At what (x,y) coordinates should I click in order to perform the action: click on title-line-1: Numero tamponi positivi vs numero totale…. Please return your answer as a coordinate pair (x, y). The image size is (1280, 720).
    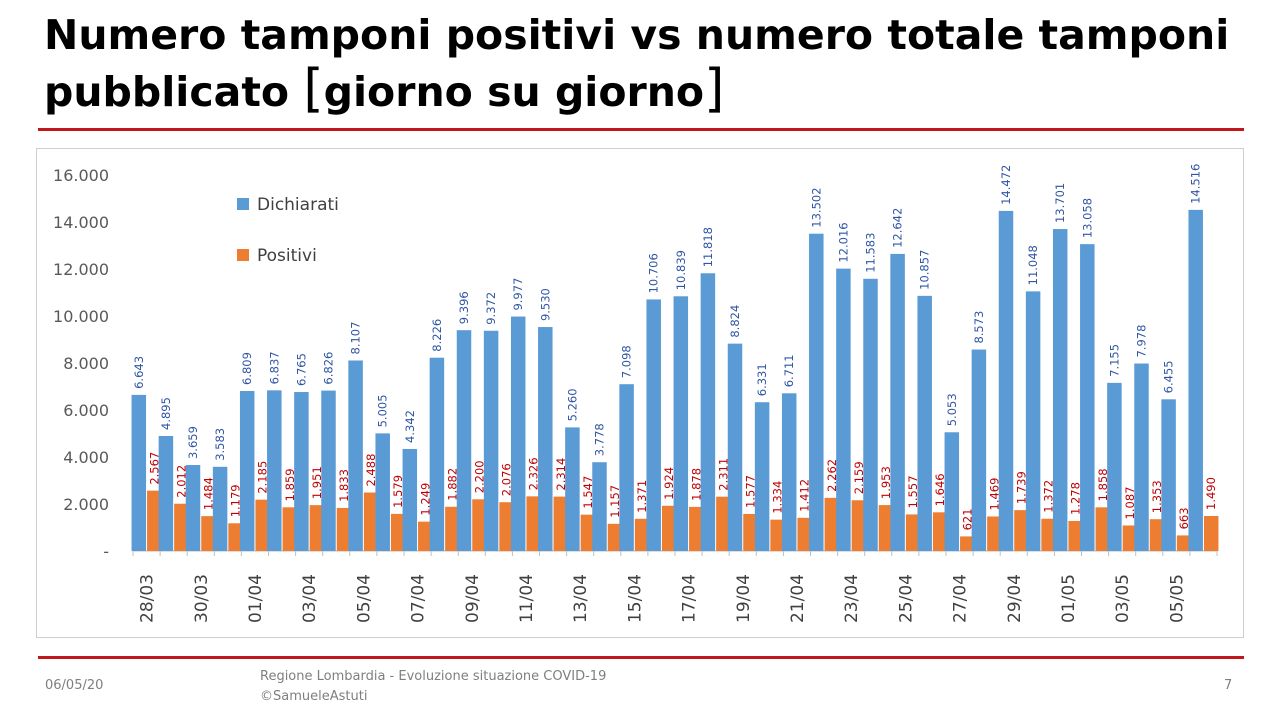
    Looking at the image, I should click on (637, 35).